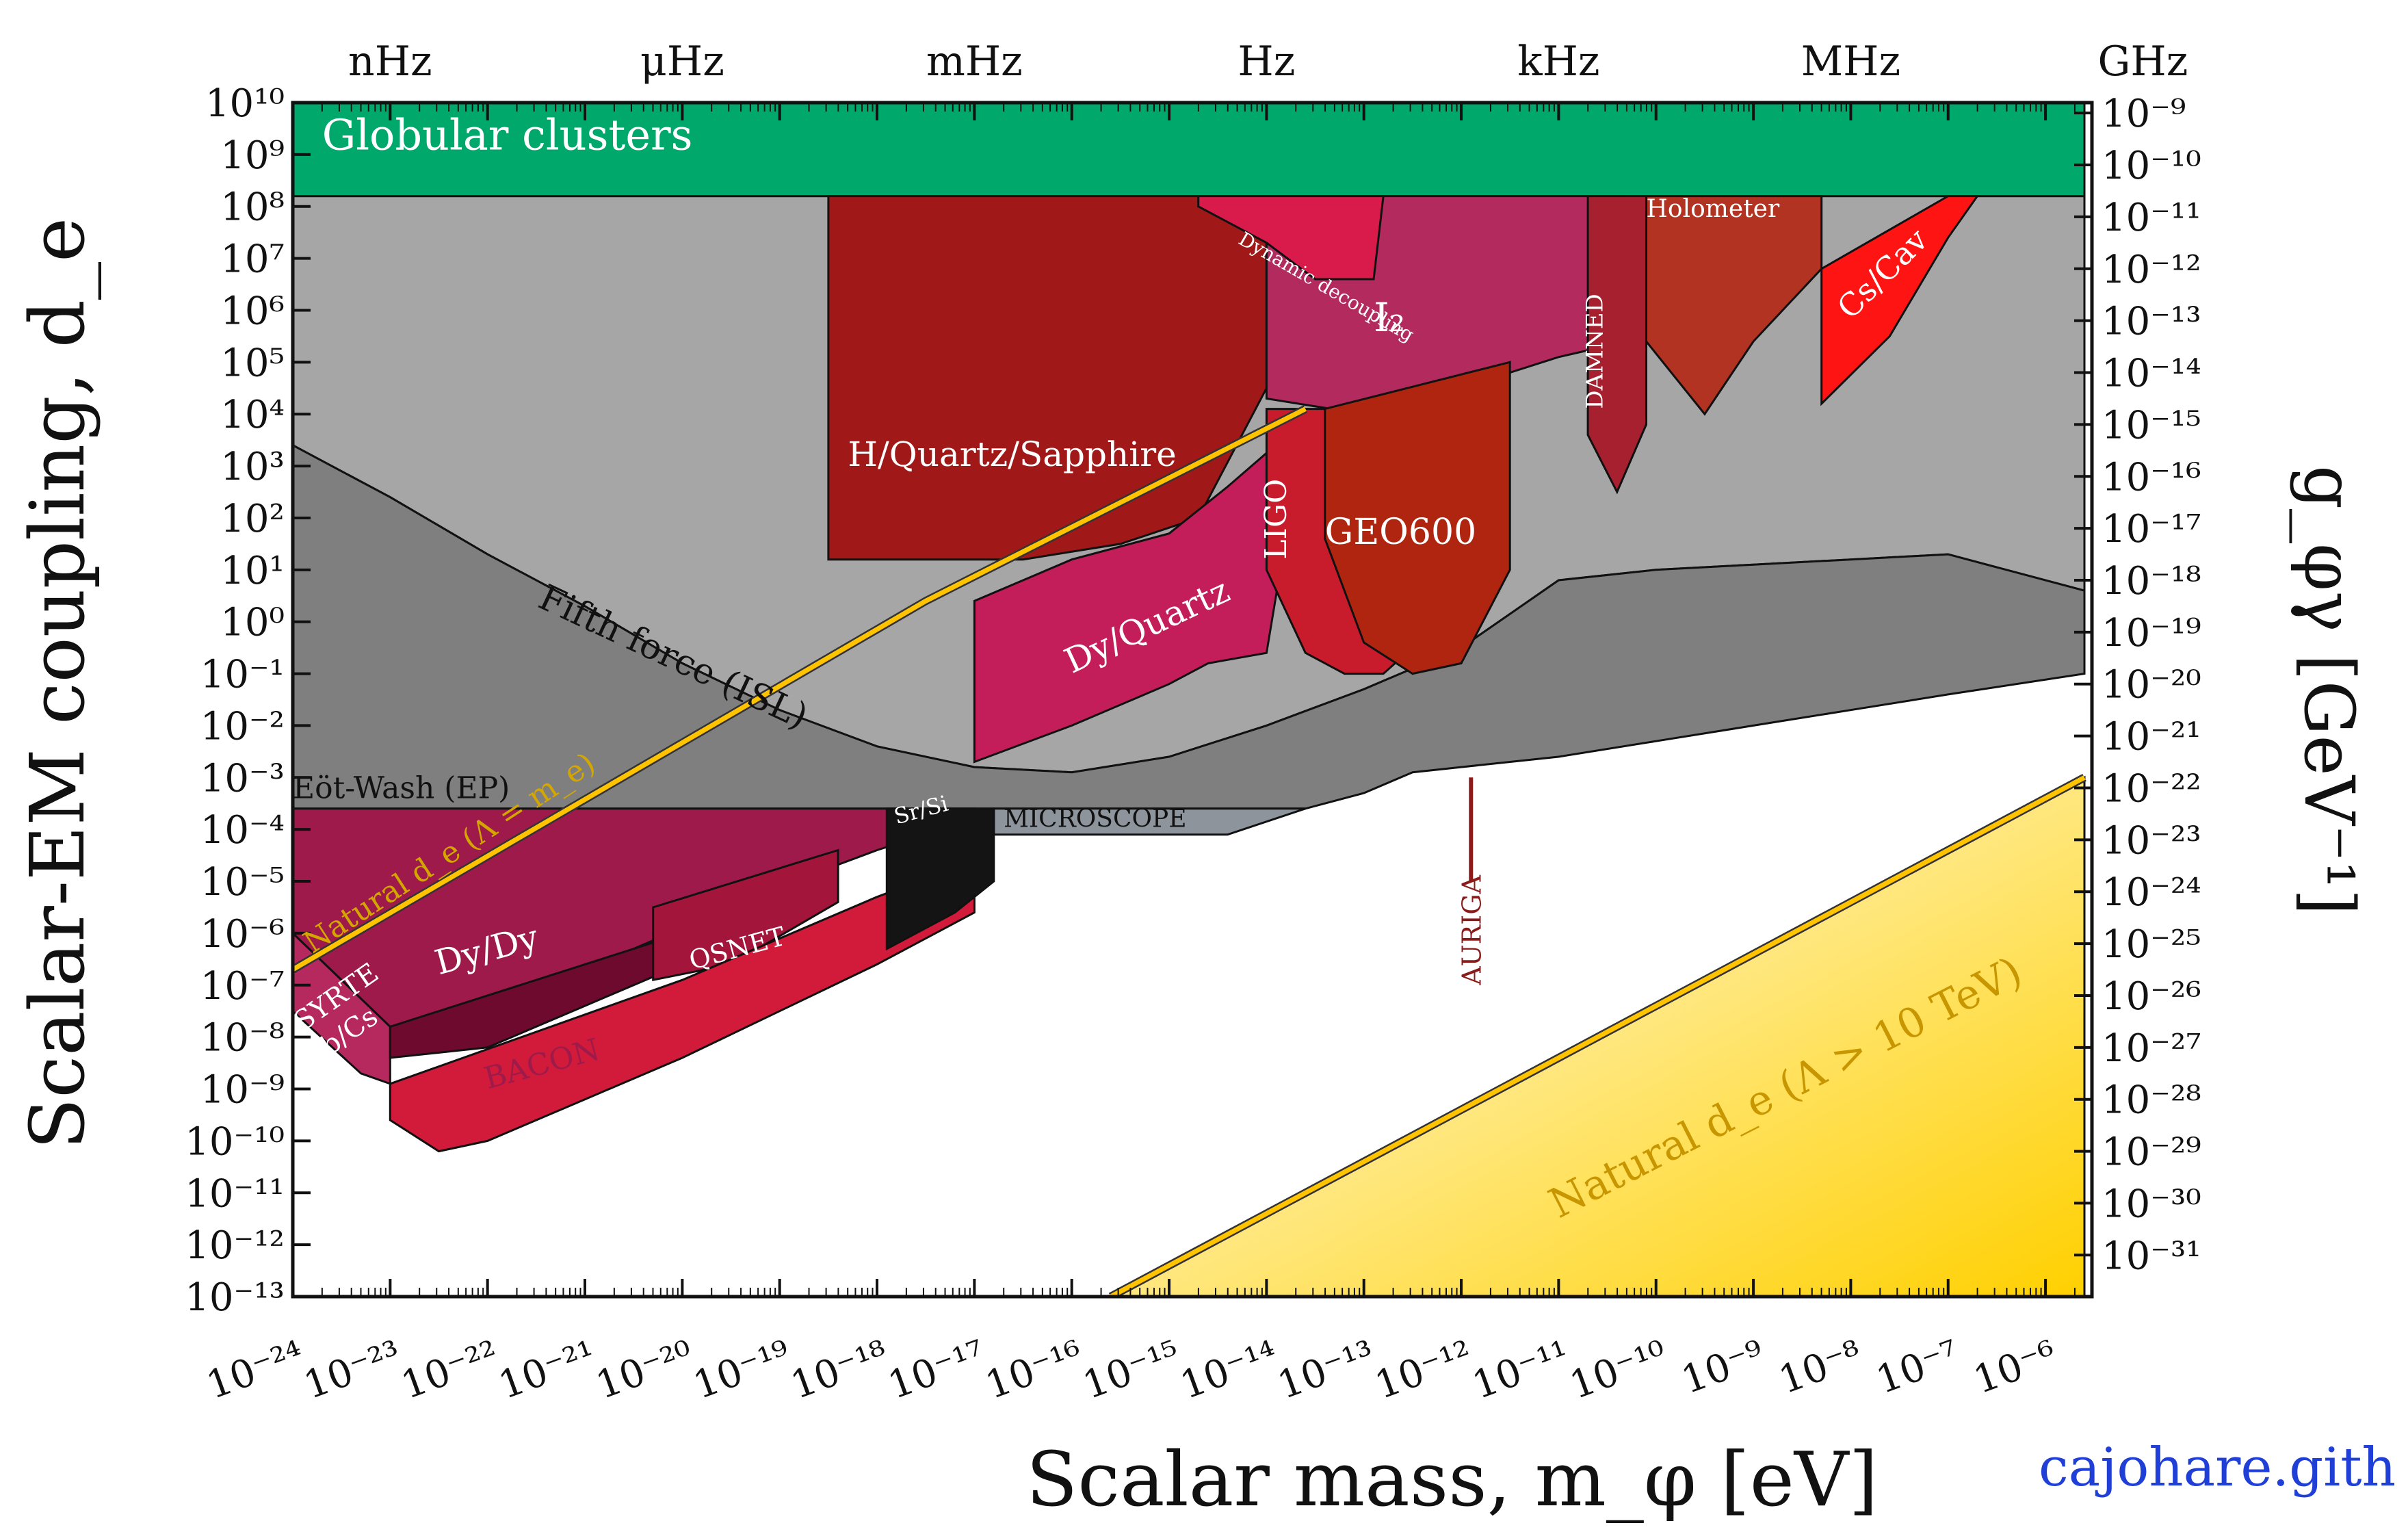 This screenshot has width=2408, height=1532. I want to click on y2-tick-label: 10⁻¹⁶, so click(2151, 477).